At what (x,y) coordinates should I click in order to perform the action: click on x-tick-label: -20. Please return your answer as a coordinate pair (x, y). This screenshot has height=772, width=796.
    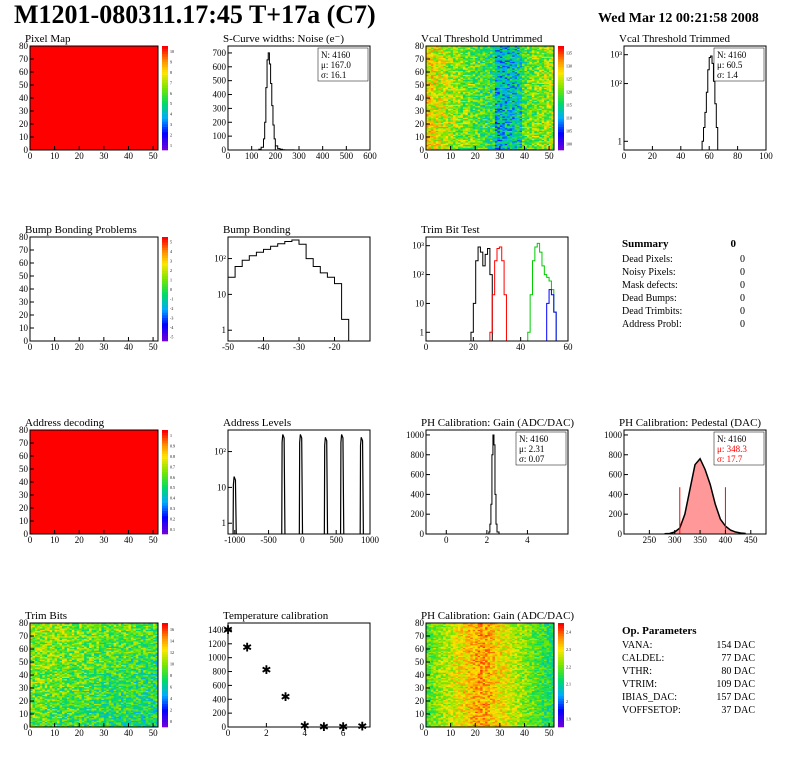
    Looking at the image, I should click on (335, 347).